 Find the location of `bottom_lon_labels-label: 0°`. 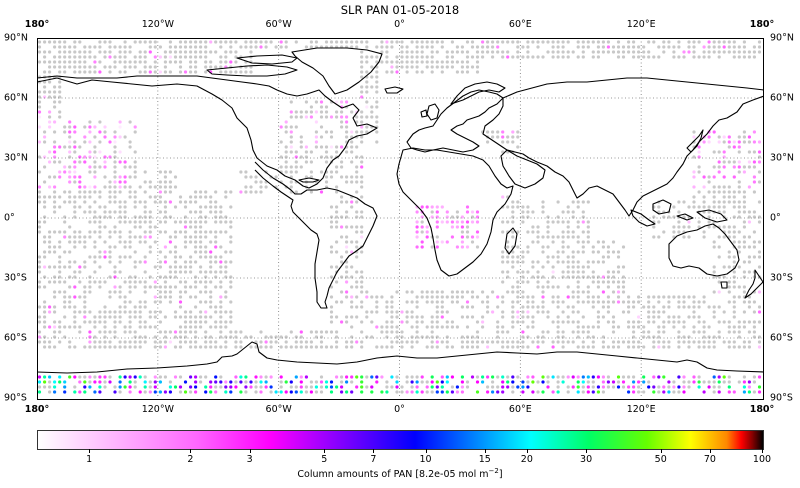

bottom_lon_labels-label: 0° is located at coordinates (399, 409).